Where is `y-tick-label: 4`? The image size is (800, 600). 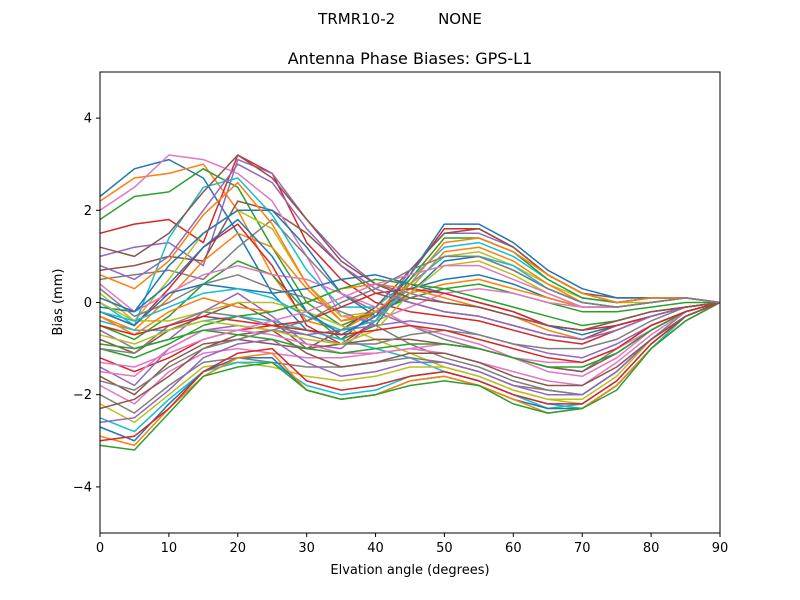 y-tick-label: 4 is located at coordinates (88, 119).